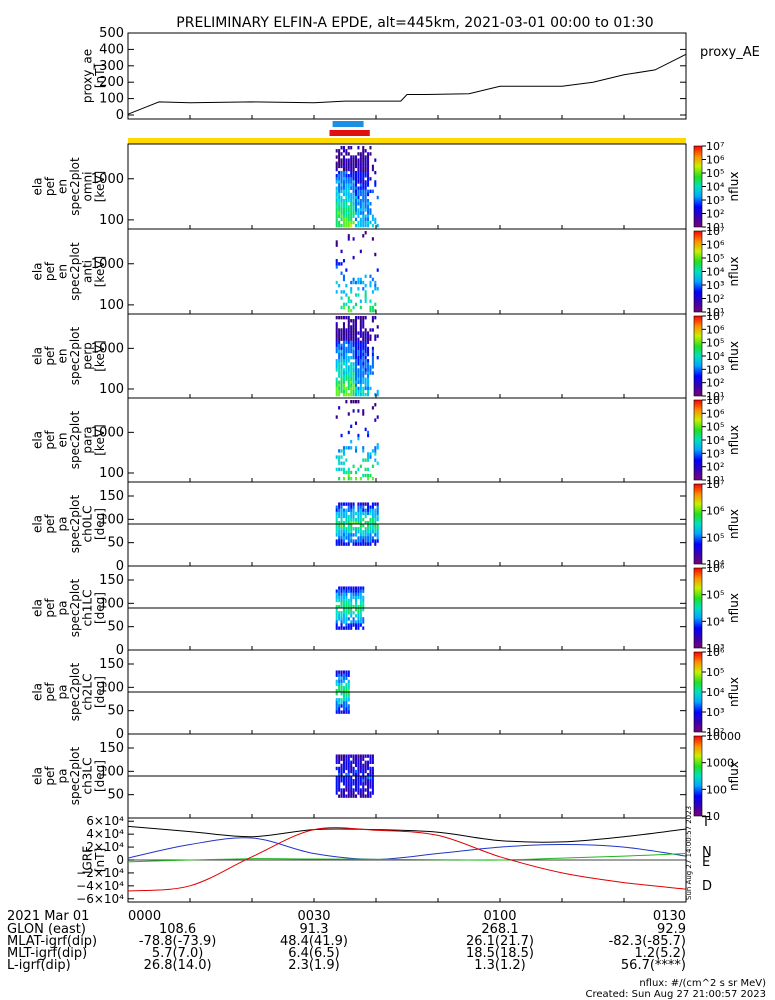 The width and height of the screenshot is (775, 1000). Describe the element at coordinates (38, 692) in the screenshot. I see `ch2LC-ylabel-line: ela` at that location.